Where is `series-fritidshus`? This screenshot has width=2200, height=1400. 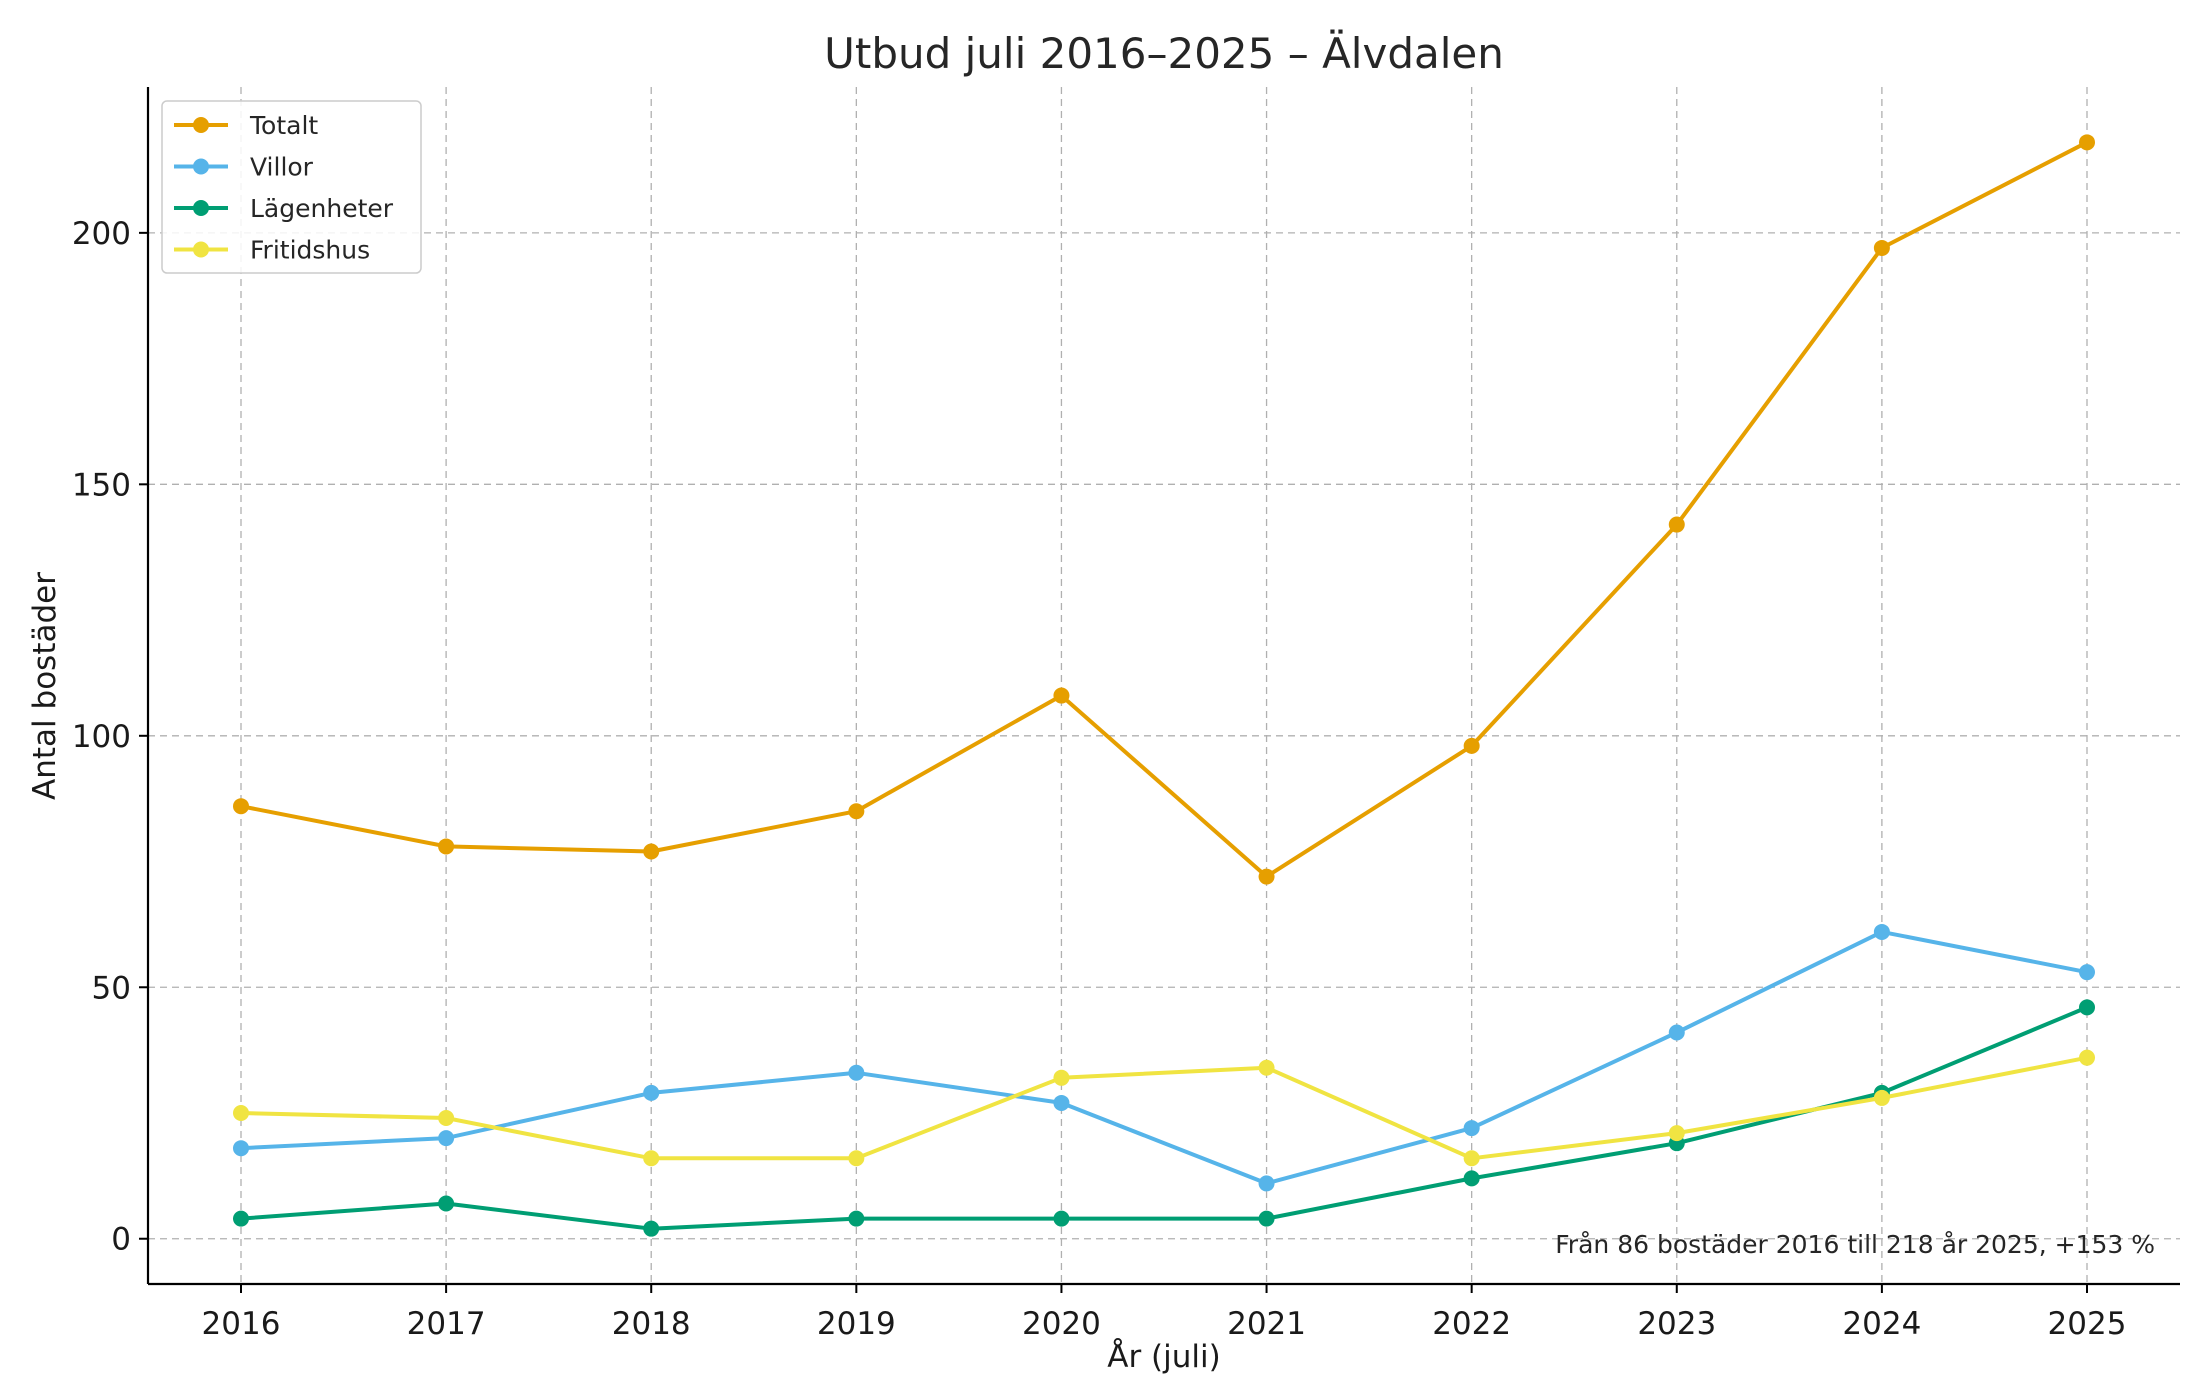 series-fritidshus is located at coordinates (1164, 1108).